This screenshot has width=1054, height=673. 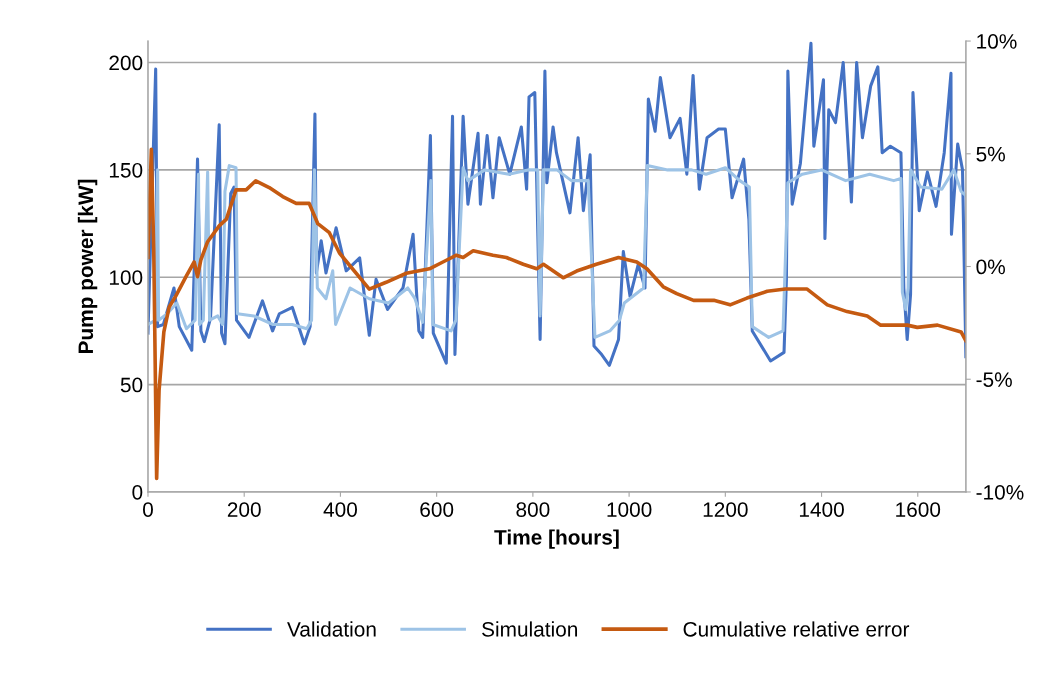 I want to click on legend-label: Simulation, so click(x=530, y=629).